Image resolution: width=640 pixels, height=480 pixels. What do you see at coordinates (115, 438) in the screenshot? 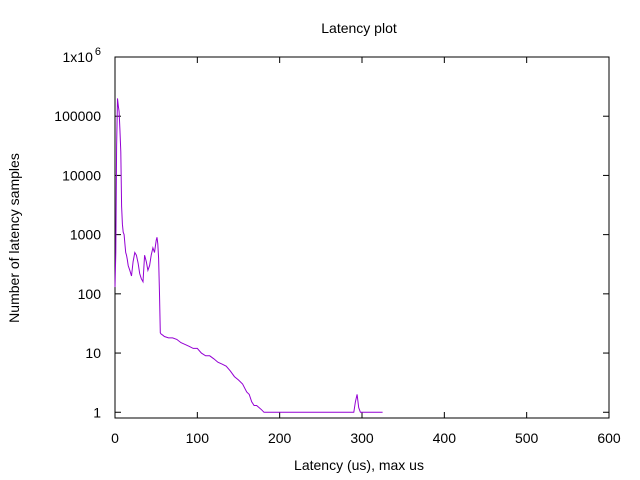
I see `x-tick-label: 0` at bounding box center [115, 438].